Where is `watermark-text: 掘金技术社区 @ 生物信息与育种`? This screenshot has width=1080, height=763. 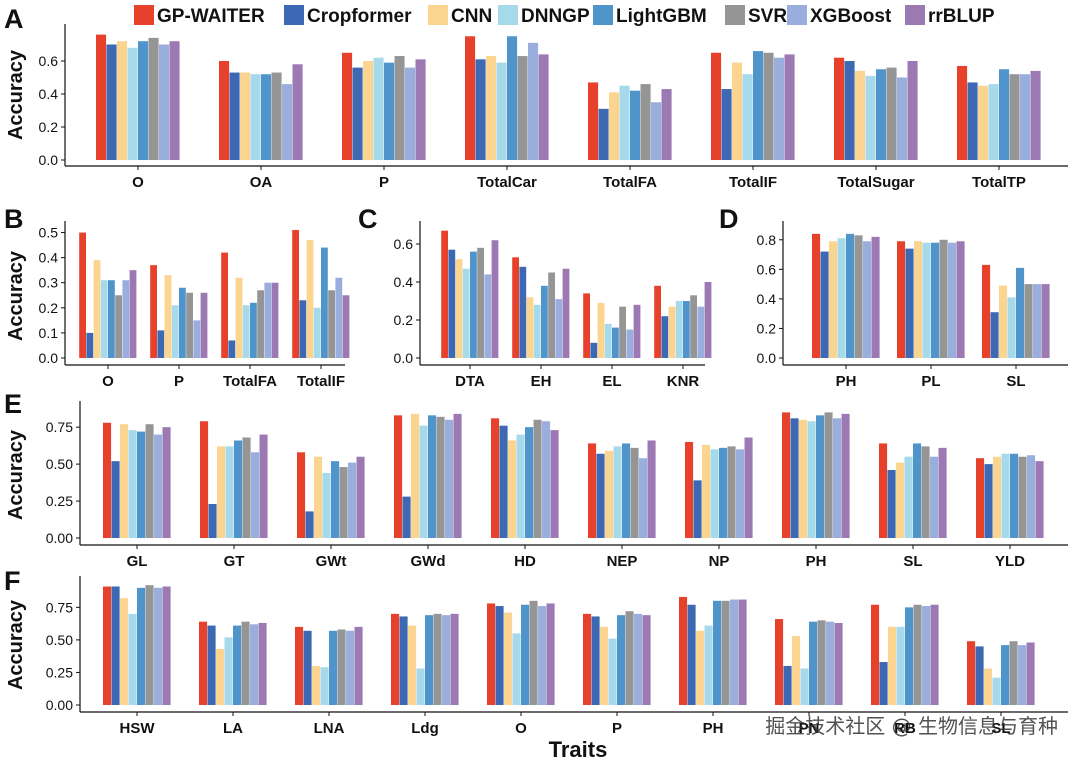 watermark-text: 掘金技术社区 @ 生物信息与育种 is located at coordinates (911, 726).